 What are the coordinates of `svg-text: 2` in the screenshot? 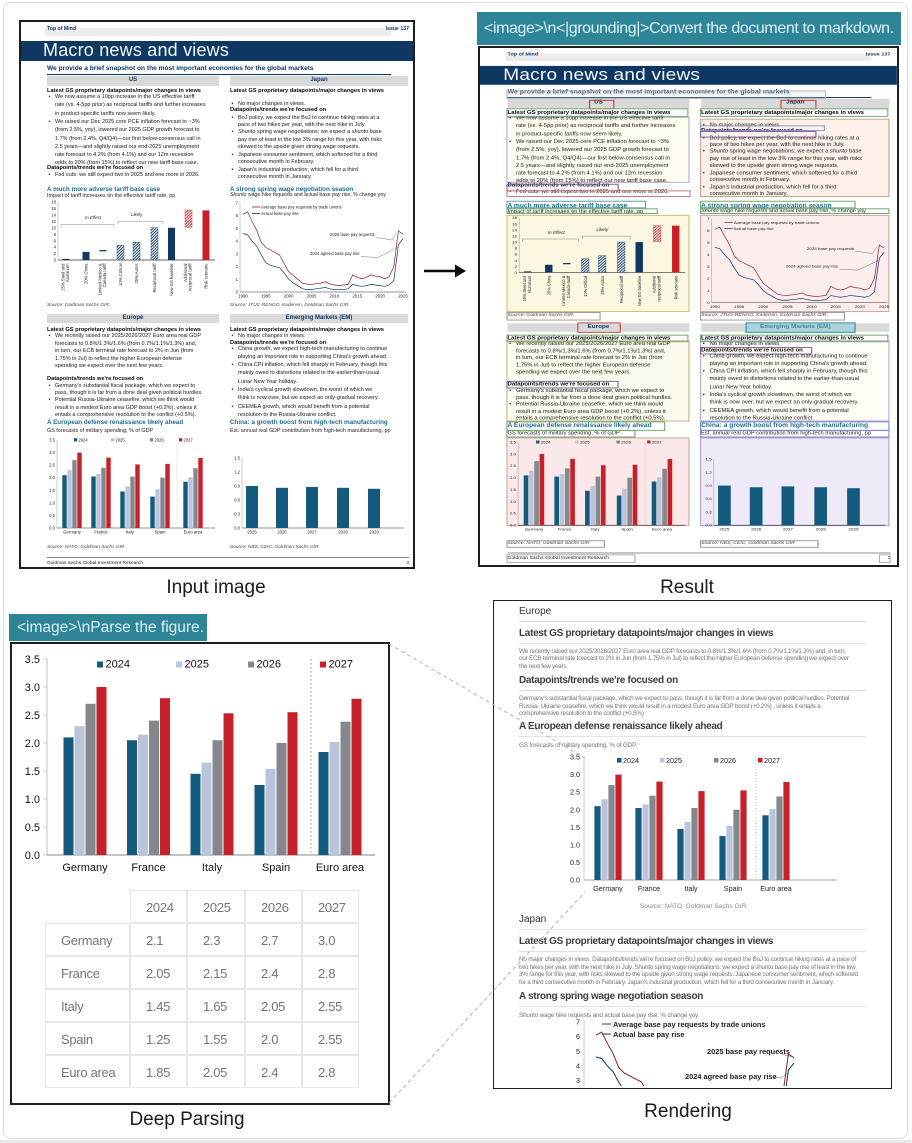 It's located at (55, 253).